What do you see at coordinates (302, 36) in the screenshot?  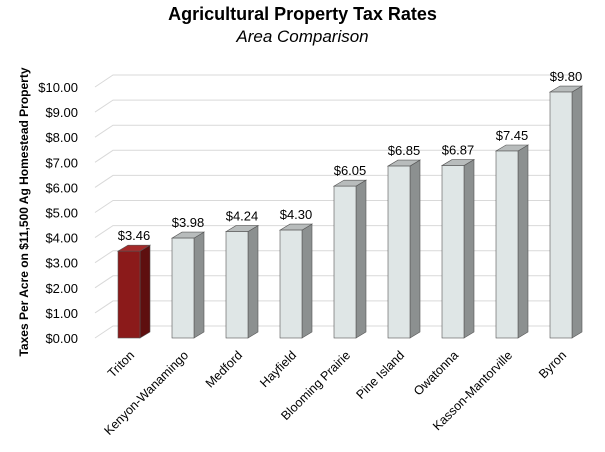 I see `chart-subtitle: Area Comparison` at bounding box center [302, 36].